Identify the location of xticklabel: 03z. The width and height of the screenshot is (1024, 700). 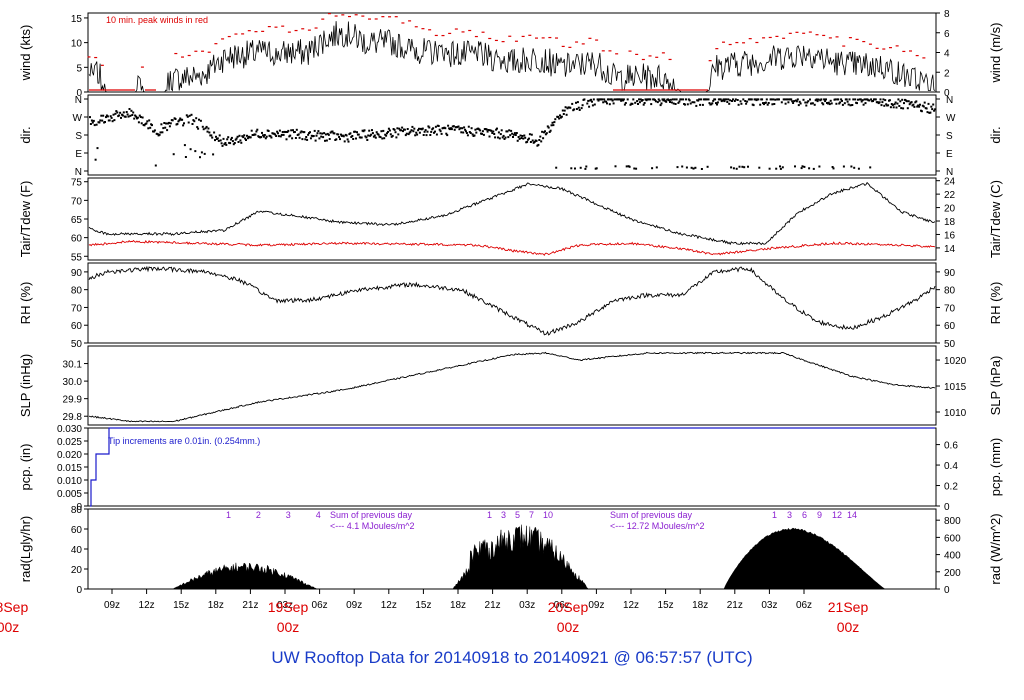
(285, 605).